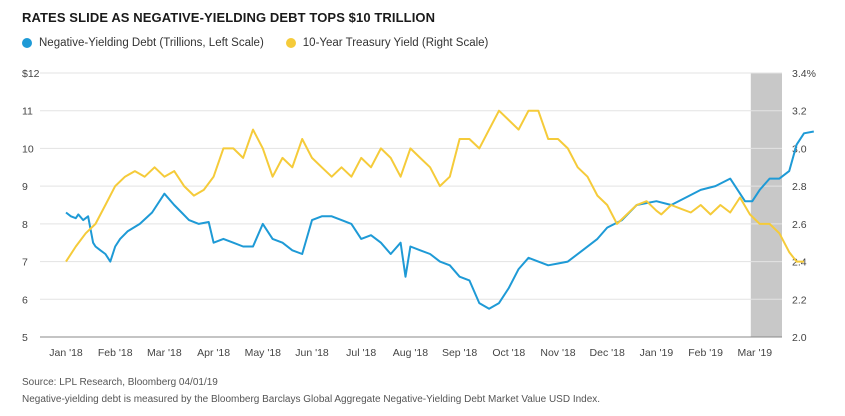  Describe the element at coordinates (657, 353) in the screenshot. I see `x-tick-label: Jan '19` at that location.